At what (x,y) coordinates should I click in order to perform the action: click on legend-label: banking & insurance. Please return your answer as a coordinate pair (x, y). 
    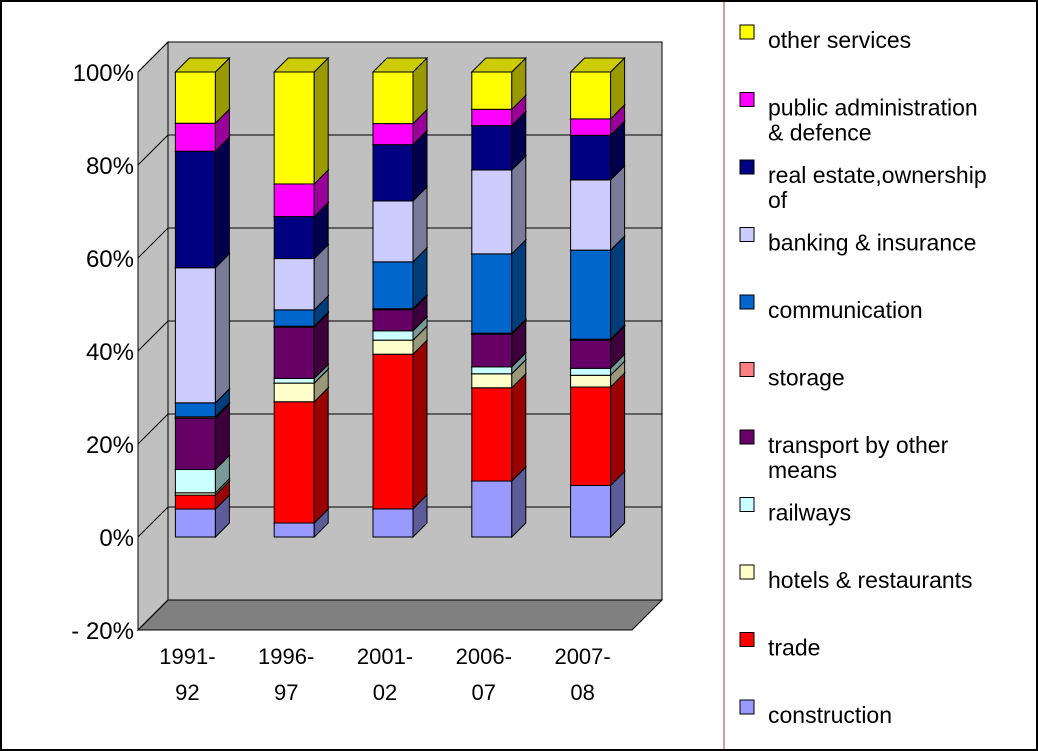
    Looking at the image, I should click on (872, 243).